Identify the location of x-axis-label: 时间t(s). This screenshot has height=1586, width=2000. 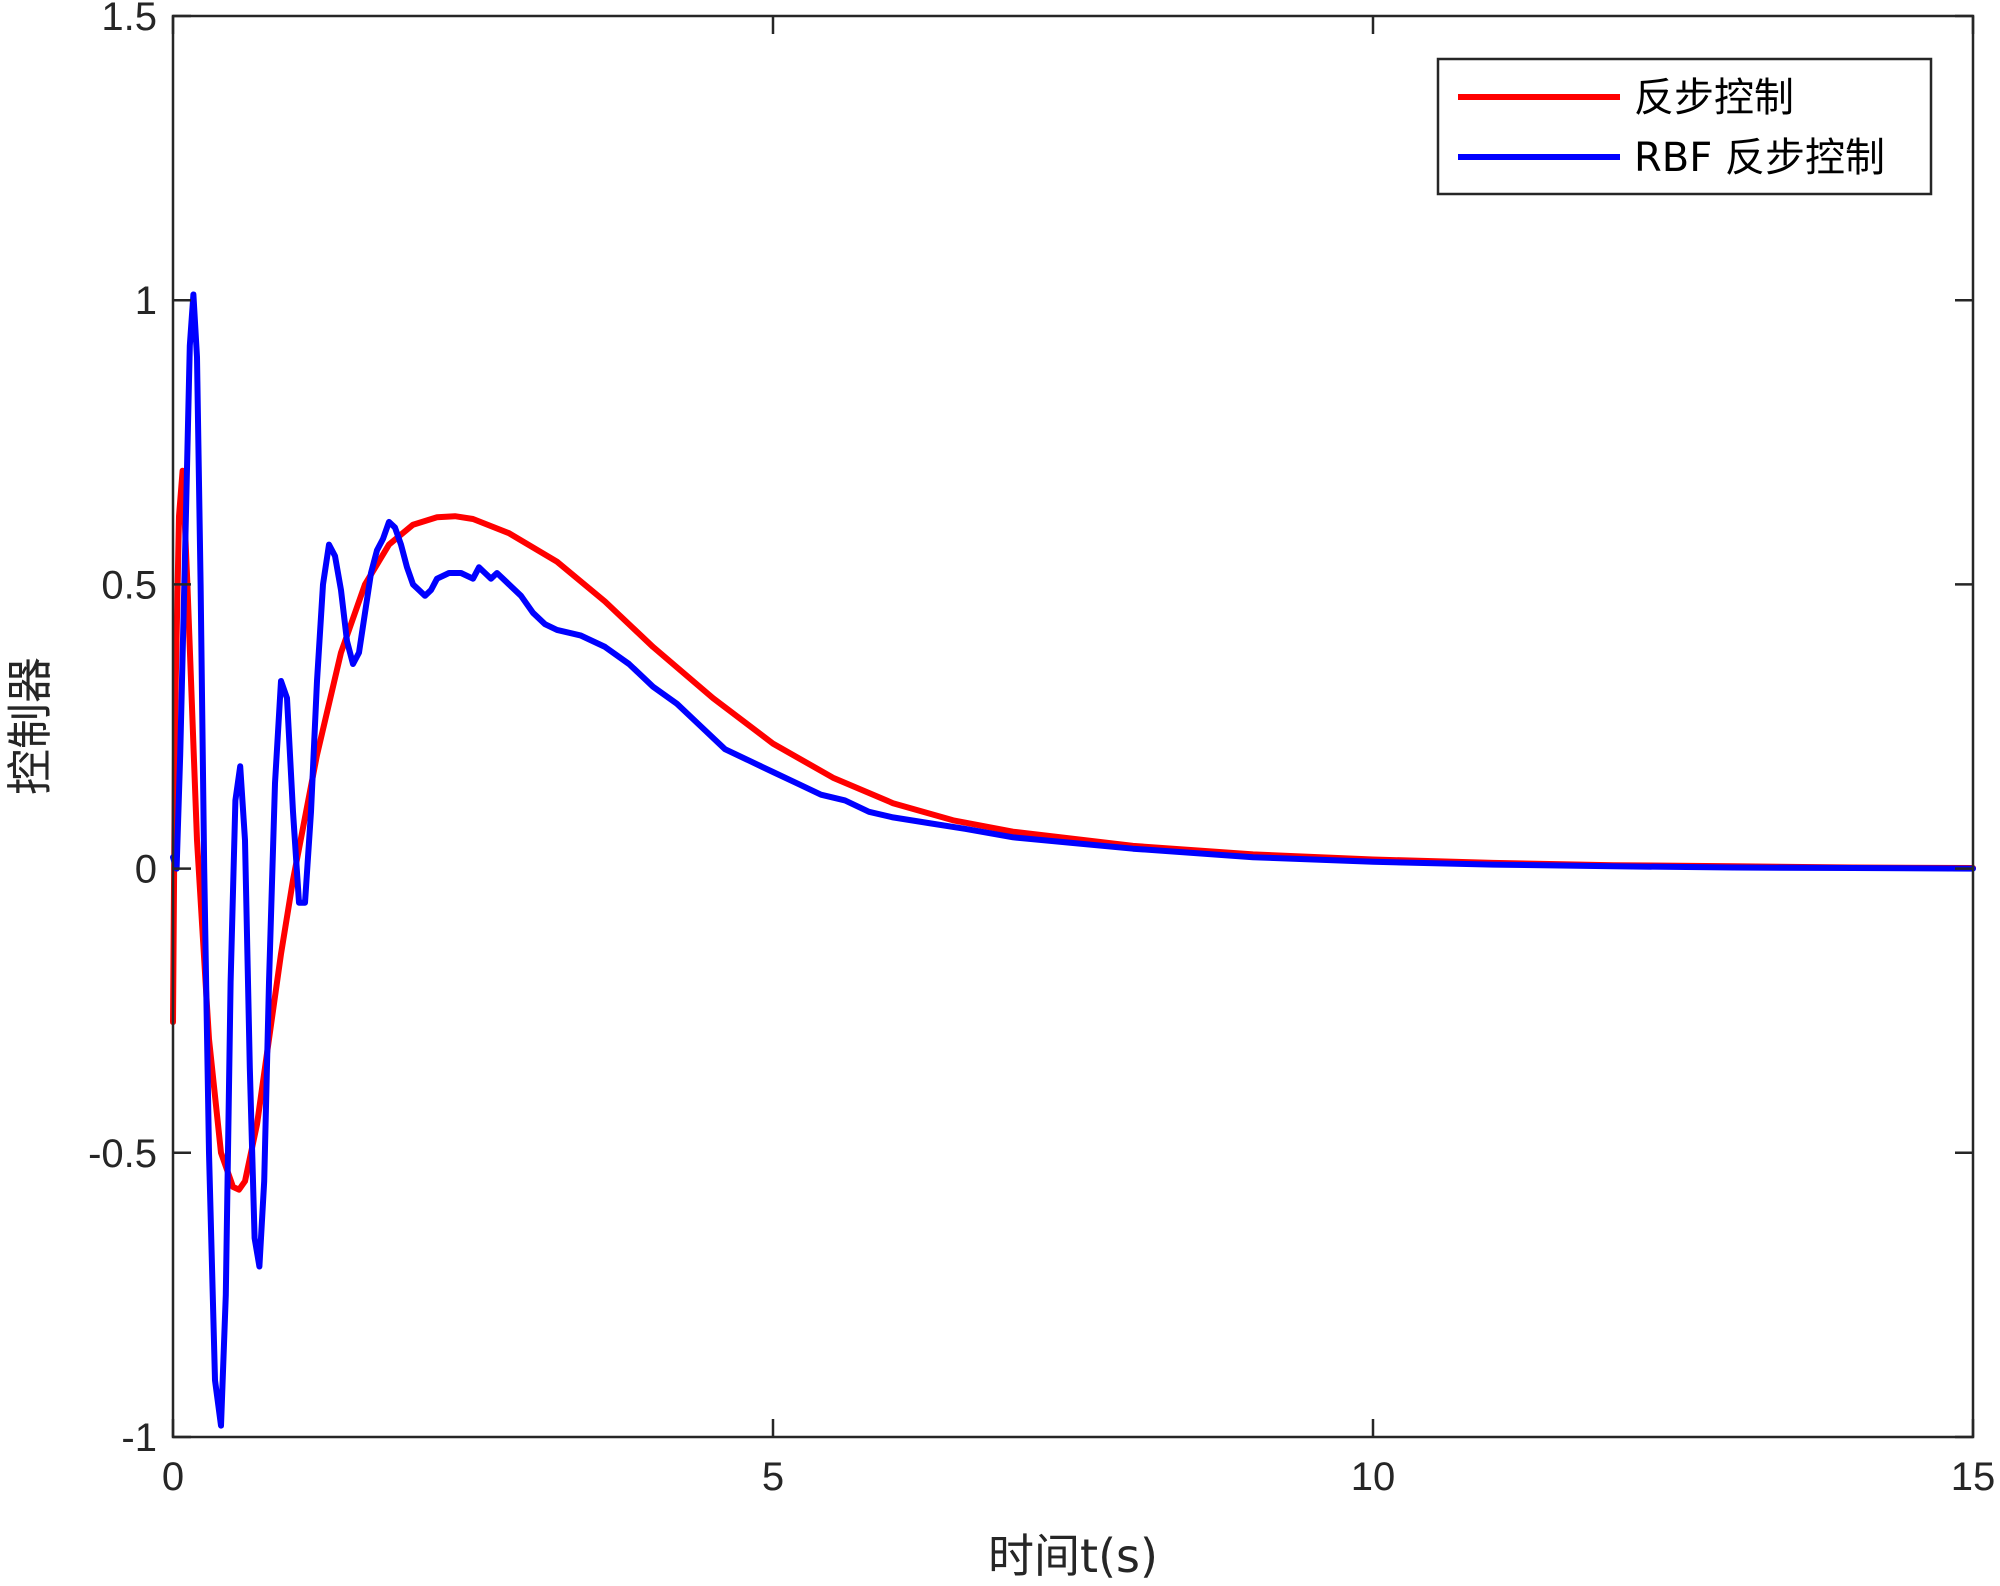
(1073, 1556).